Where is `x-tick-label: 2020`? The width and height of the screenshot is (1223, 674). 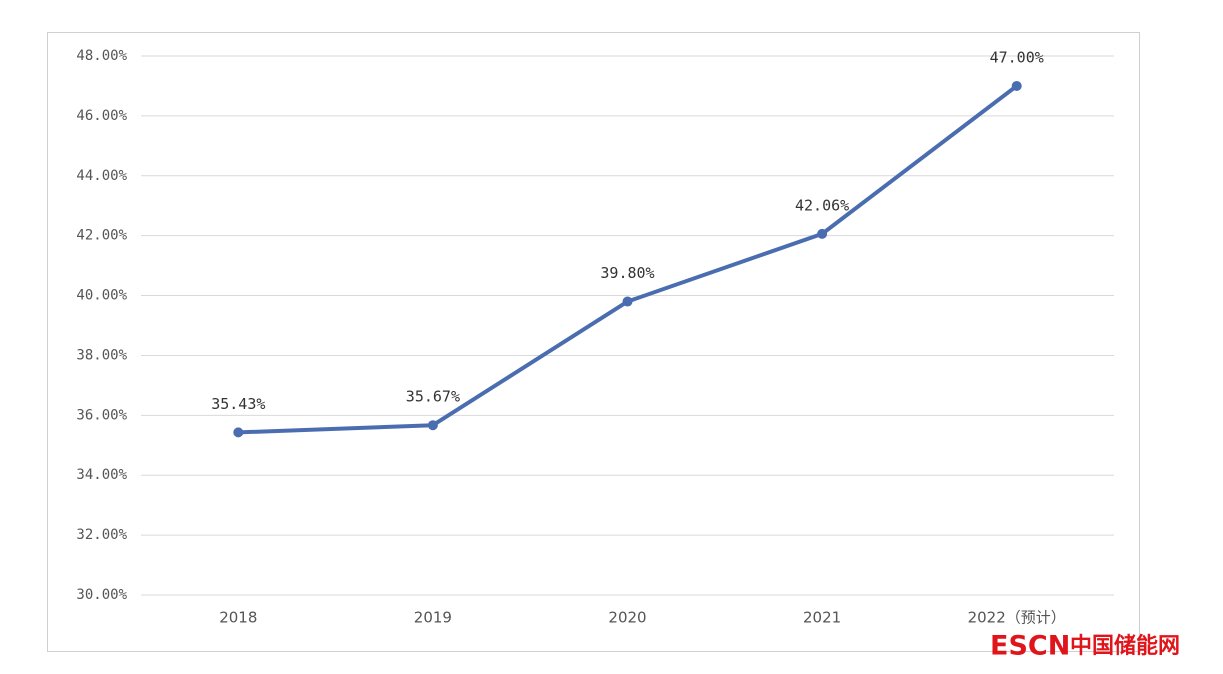
x-tick-label: 2020 is located at coordinates (627, 618).